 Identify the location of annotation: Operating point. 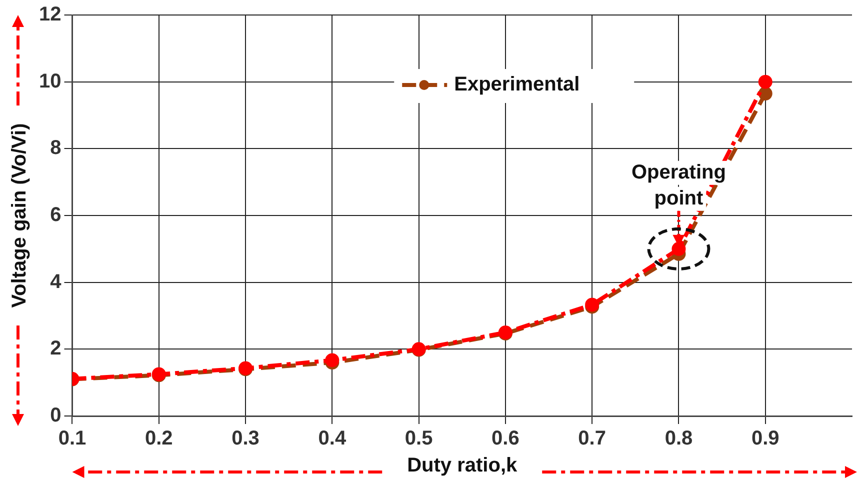
(678, 185).